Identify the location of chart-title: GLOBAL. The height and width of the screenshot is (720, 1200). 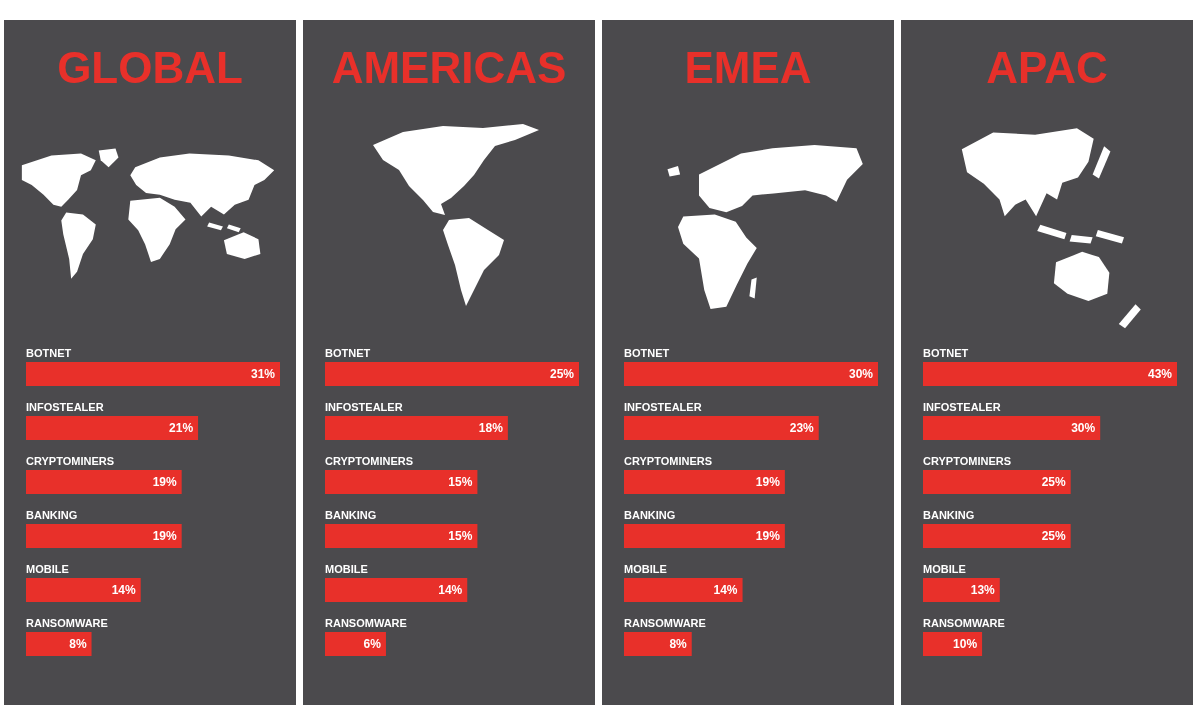
(150, 67).